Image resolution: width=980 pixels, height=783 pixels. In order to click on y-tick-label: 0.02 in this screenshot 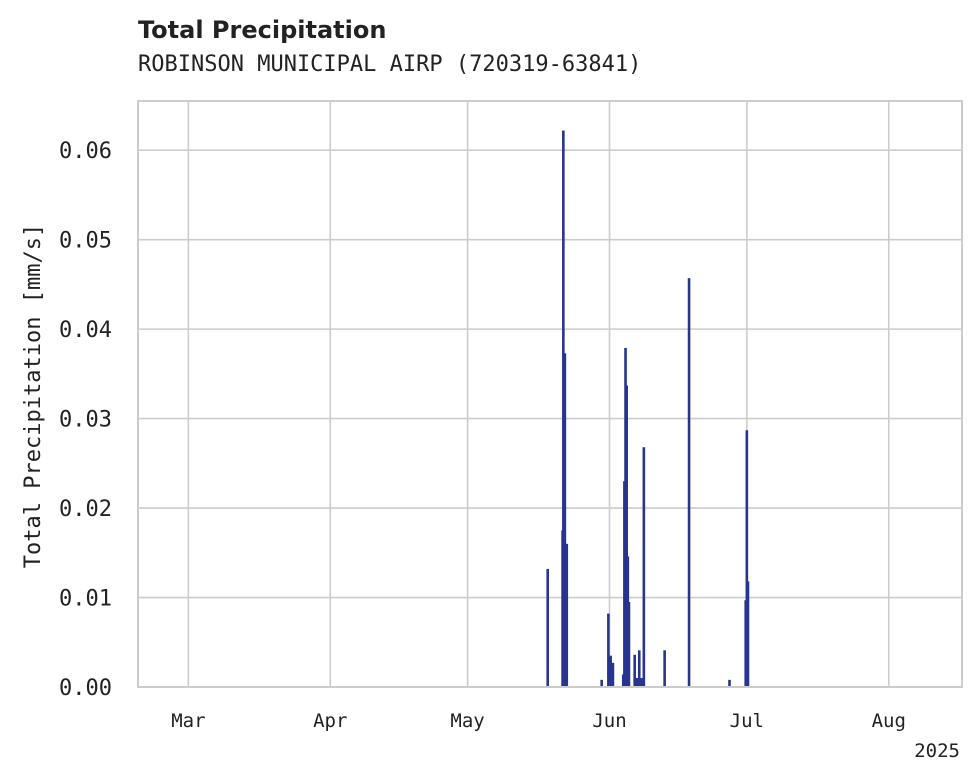, I will do `click(85, 509)`.